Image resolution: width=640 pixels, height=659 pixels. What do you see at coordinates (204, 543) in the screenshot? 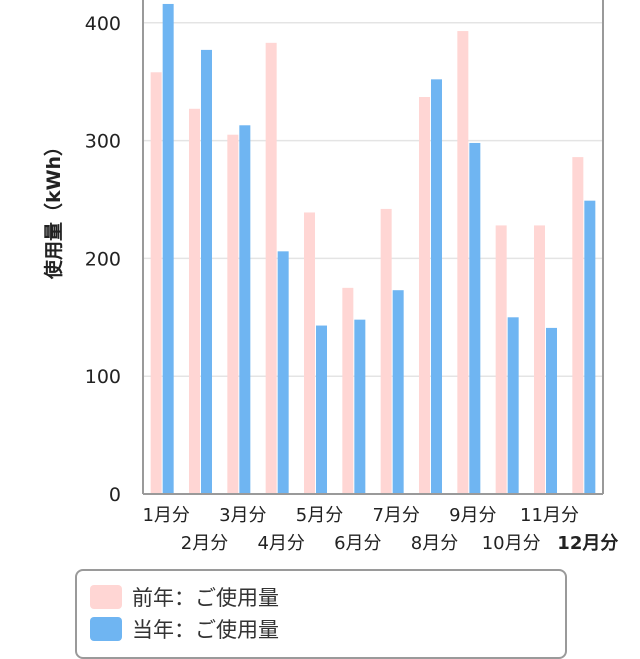
I see `x-tick-label: 2月分` at bounding box center [204, 543].